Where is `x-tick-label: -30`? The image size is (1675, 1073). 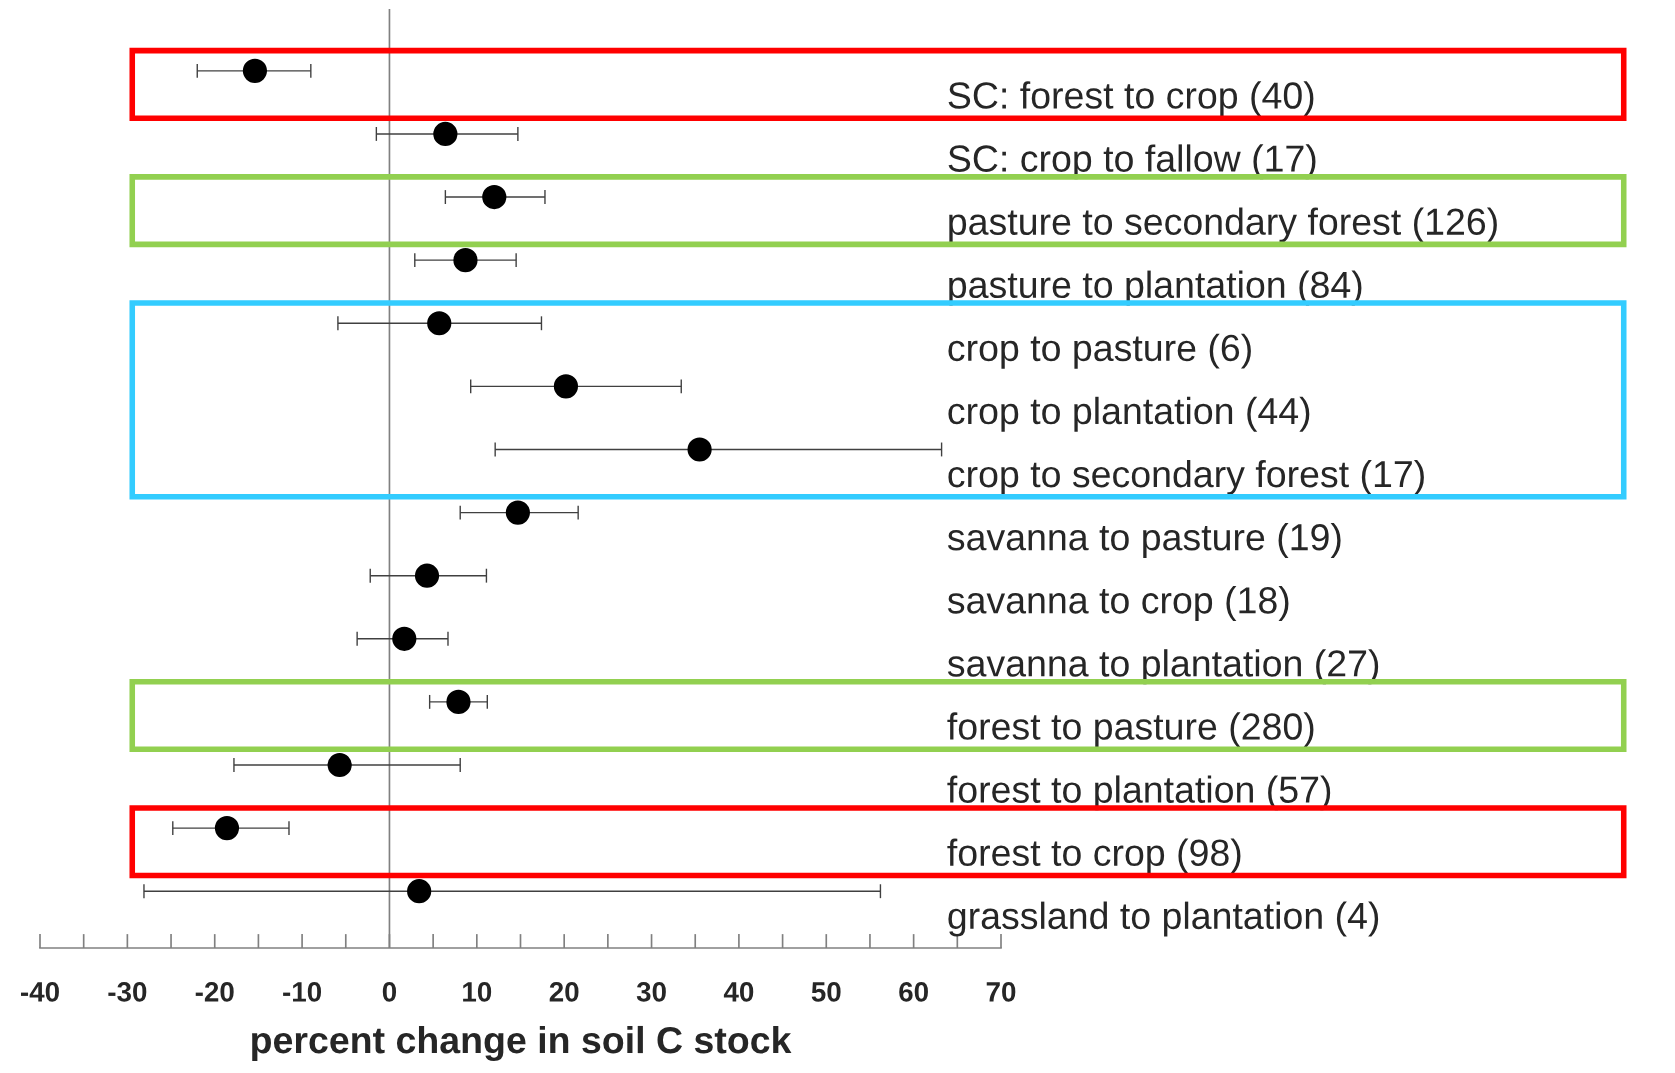
x-tick-label: -30 is located at coordinates (127, 992).